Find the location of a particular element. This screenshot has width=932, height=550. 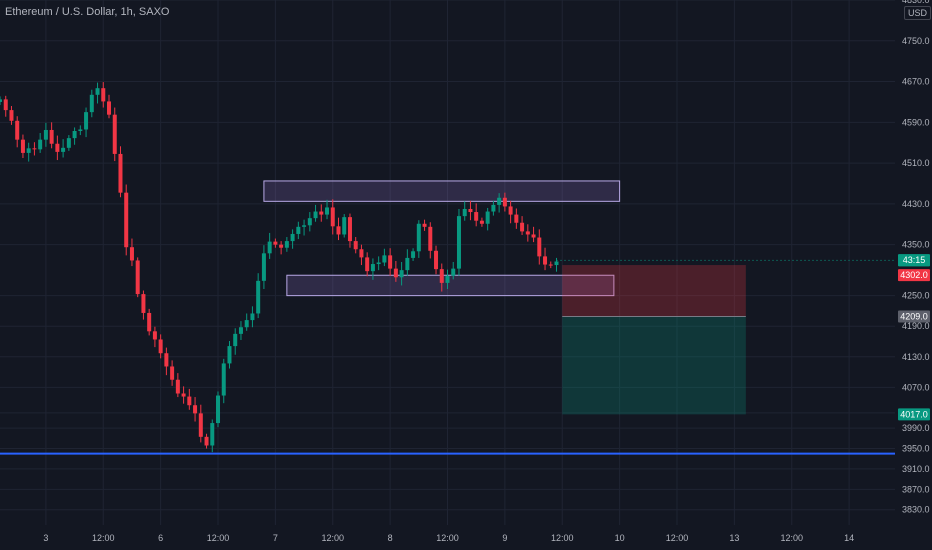

x-tick-label: 3 is located at coordinates (45, 538).